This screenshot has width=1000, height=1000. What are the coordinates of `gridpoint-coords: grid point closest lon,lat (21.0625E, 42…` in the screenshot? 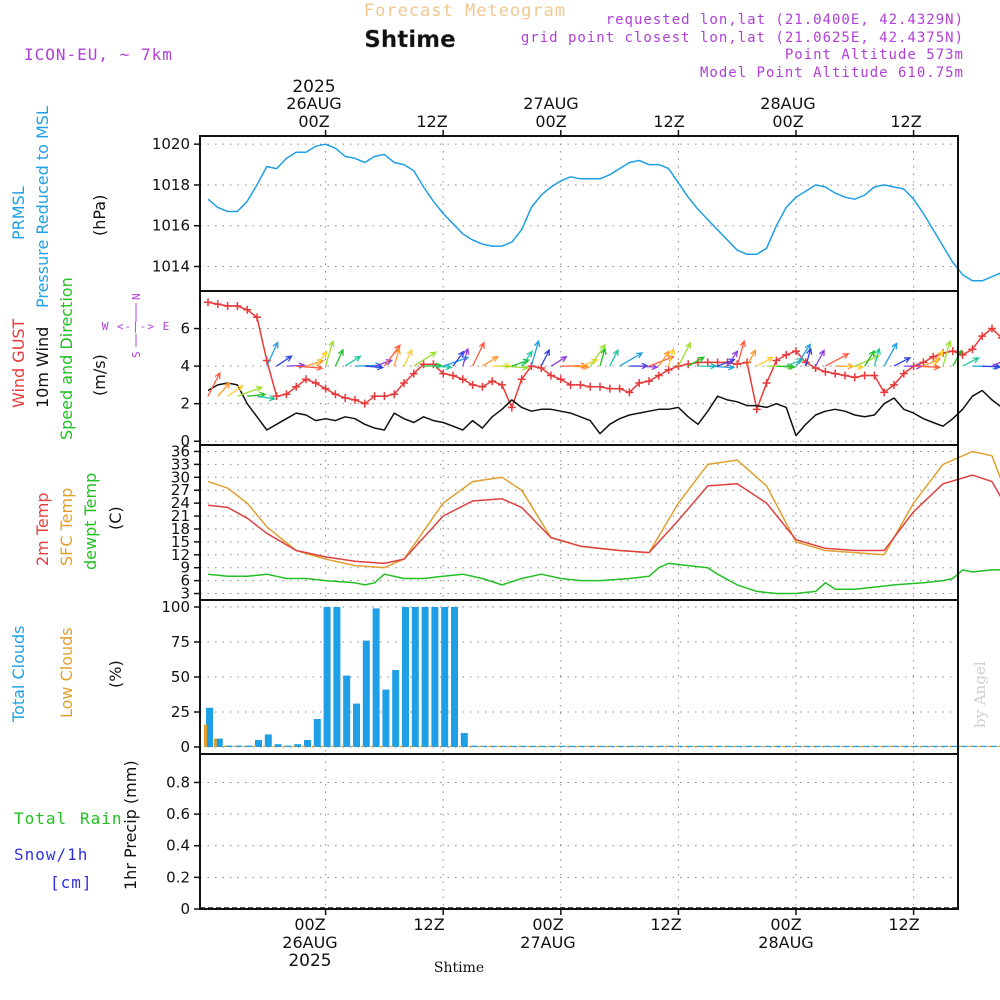 It's located at (742, 38).